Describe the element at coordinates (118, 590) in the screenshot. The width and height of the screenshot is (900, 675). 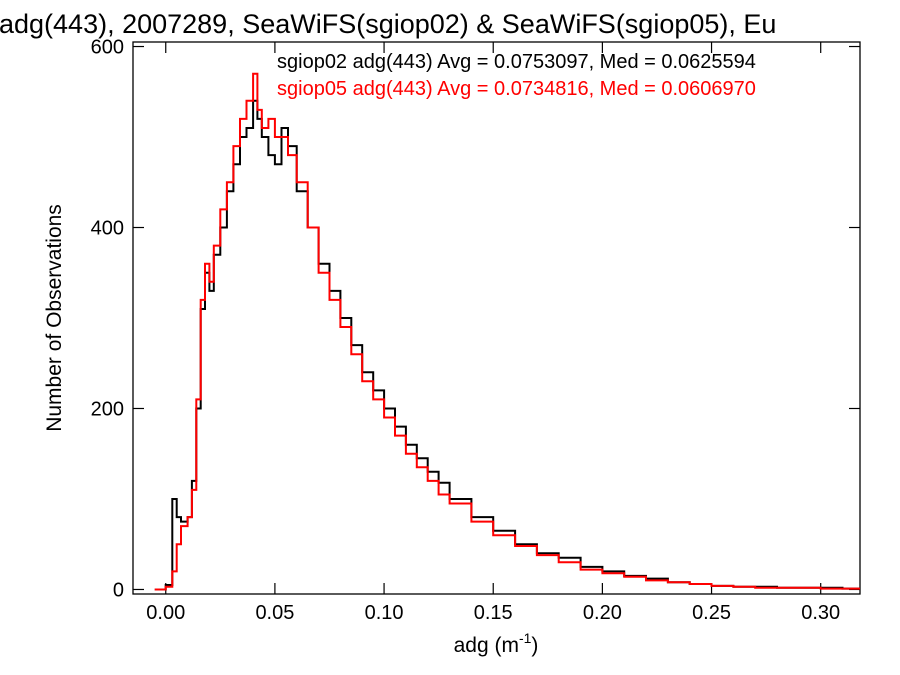
I see `y-tick-label: 0` at that location.